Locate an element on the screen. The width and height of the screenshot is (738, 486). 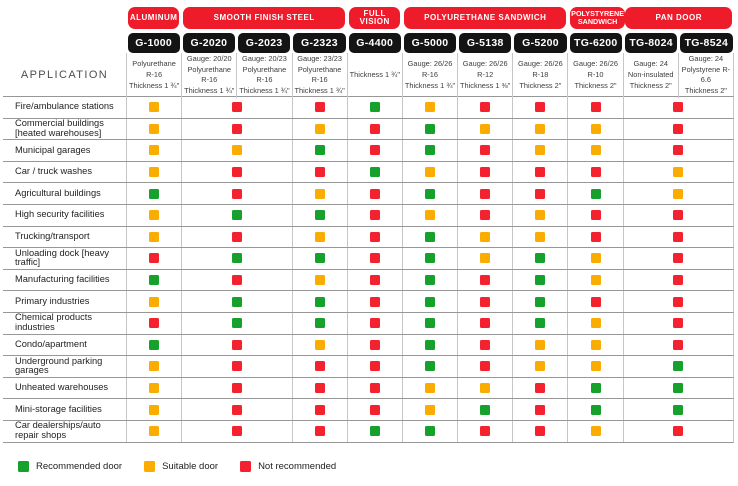
model-spec: Polyurethane R-16 Thickness 1 ¾" is located at coordinates (153, 75).